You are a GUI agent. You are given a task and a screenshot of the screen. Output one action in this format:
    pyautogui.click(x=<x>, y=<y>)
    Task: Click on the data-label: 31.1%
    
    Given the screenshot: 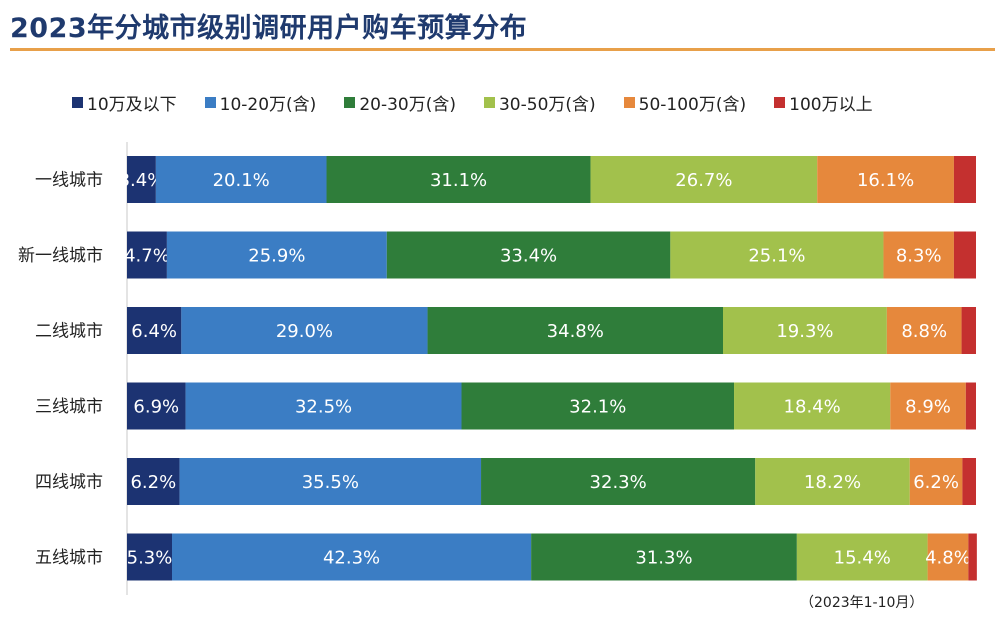 What is the action you would take?
    pyautogui.click(x=458, y=180)
    